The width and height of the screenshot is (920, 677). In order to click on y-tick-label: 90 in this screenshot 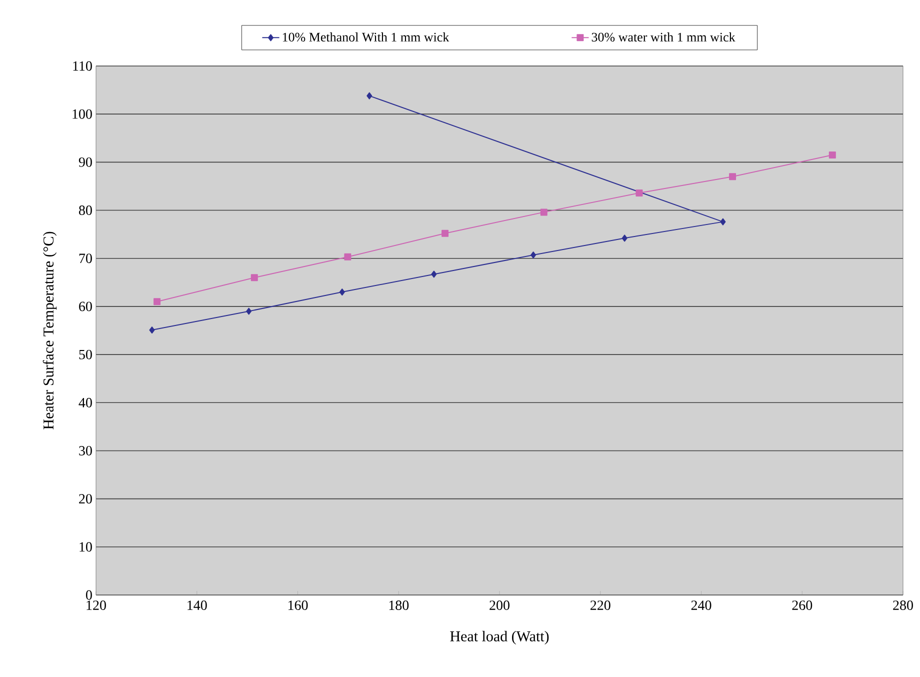, I will do `click(85, 162)`.